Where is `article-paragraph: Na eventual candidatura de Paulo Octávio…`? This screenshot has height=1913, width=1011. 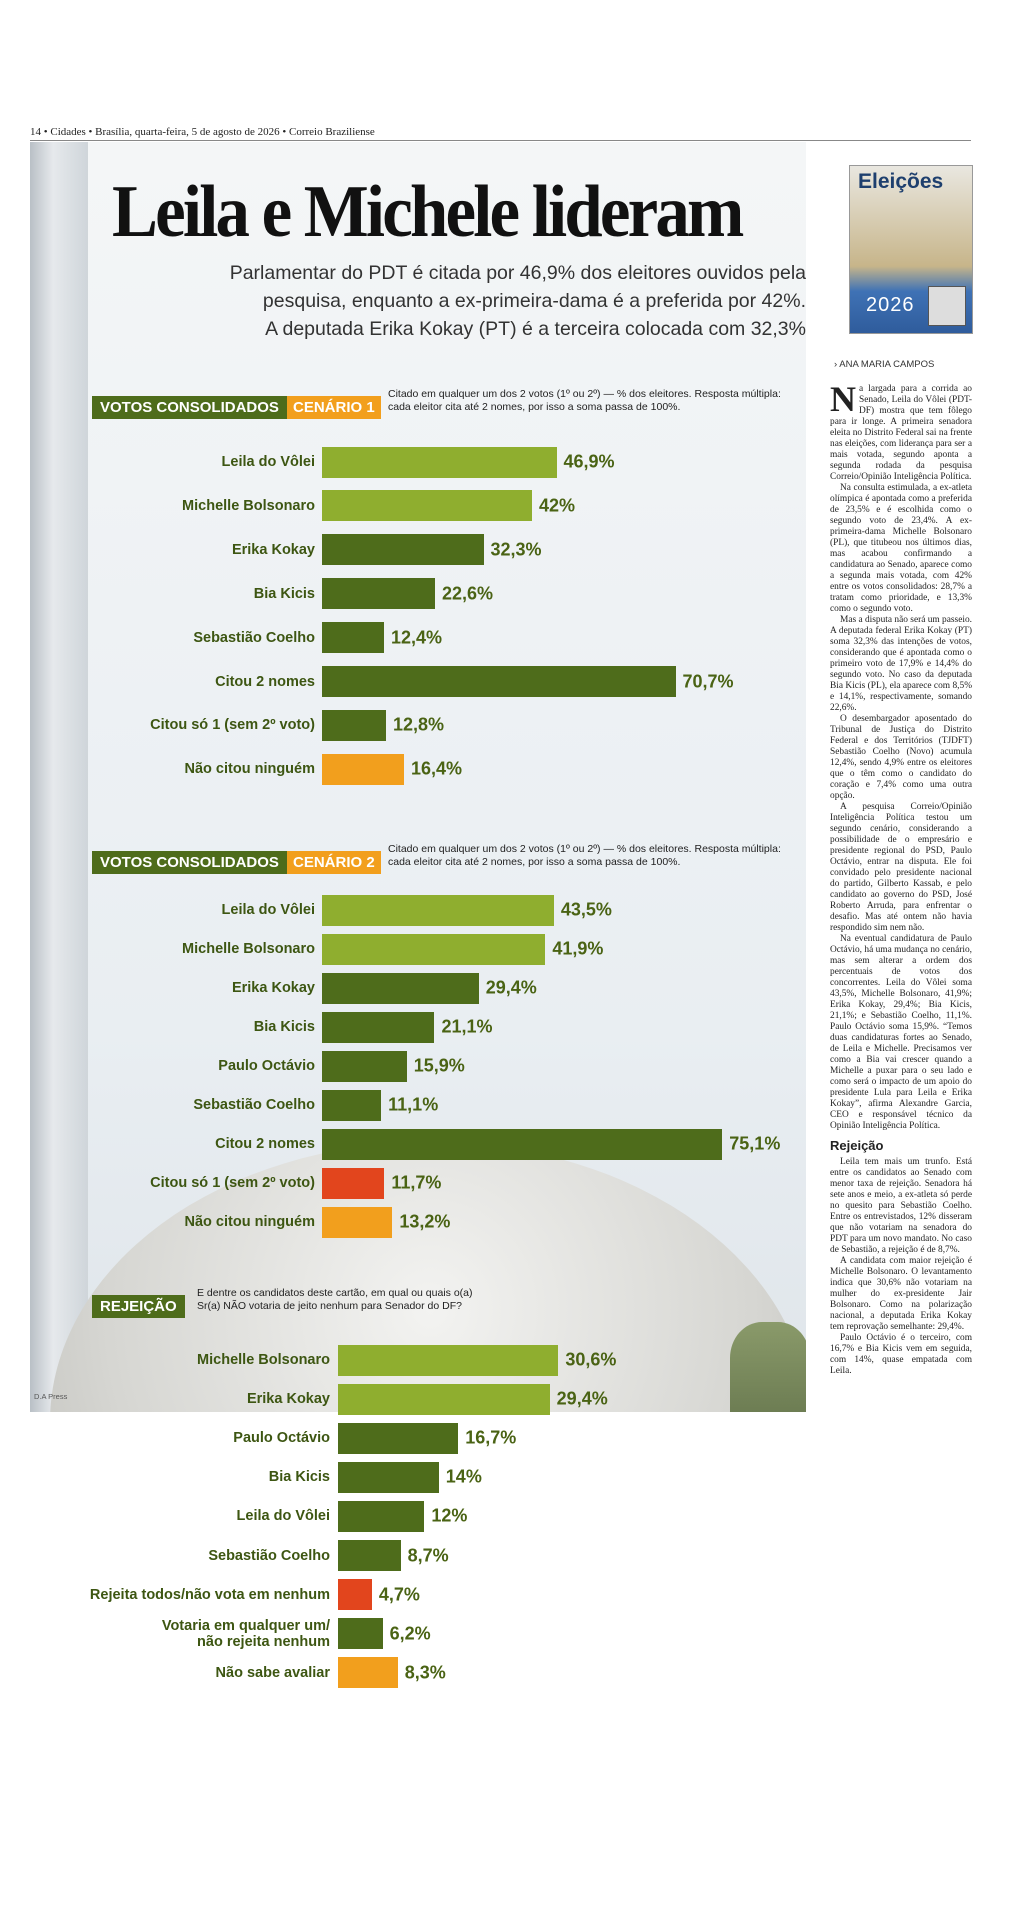
article-paragraph: Na eventual candidatura de Paulo Octávio… is located at coordinates (901, 1032).